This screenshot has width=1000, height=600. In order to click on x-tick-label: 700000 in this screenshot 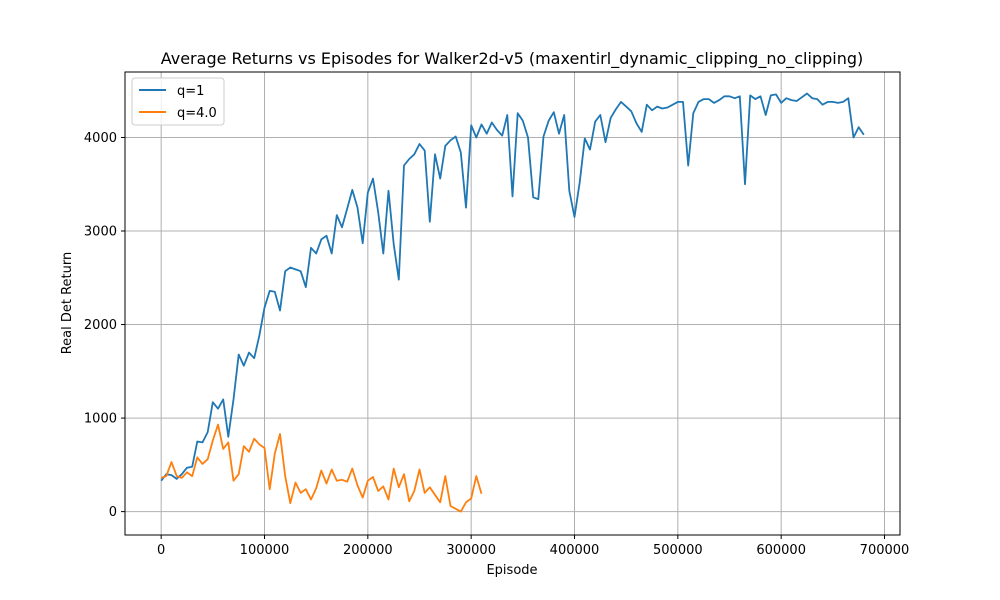, I will do `click(885, 550)`.